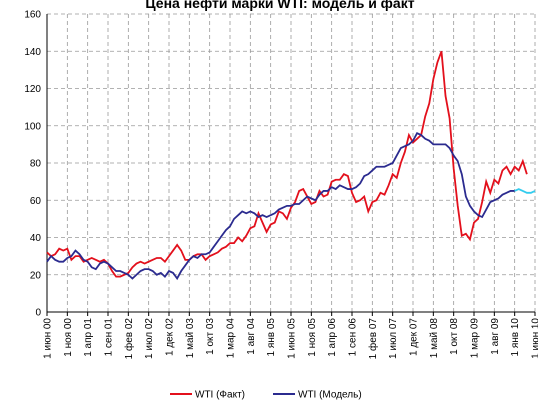 Image resolution: width=538 pixels, height=405 pixels. What do you see at coordinates (149, 338) in the screenshot?
I see `x-tick-label: 1 июл 02` at bounding box center [149, 338].